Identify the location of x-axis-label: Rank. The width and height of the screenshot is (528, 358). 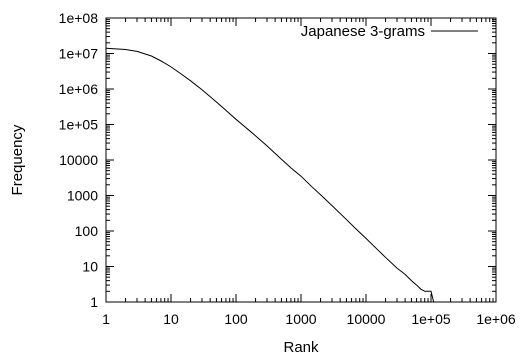
(301, 347).